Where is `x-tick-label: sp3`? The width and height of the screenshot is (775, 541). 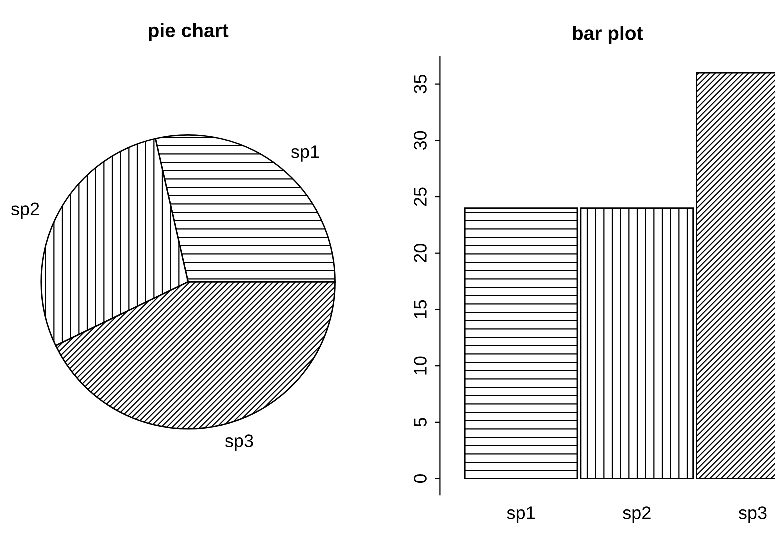
x-tick-label: sp3 is located at coordinates (752, 514).